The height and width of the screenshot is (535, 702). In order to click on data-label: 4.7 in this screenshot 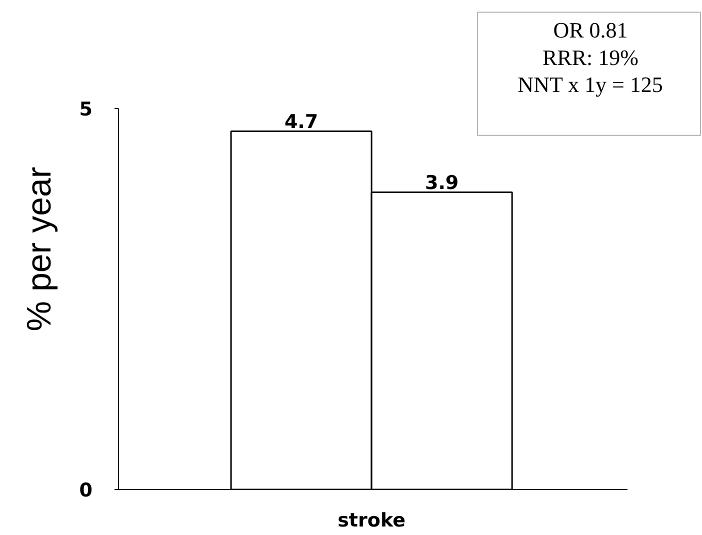, I will do `click(301, 122)`.